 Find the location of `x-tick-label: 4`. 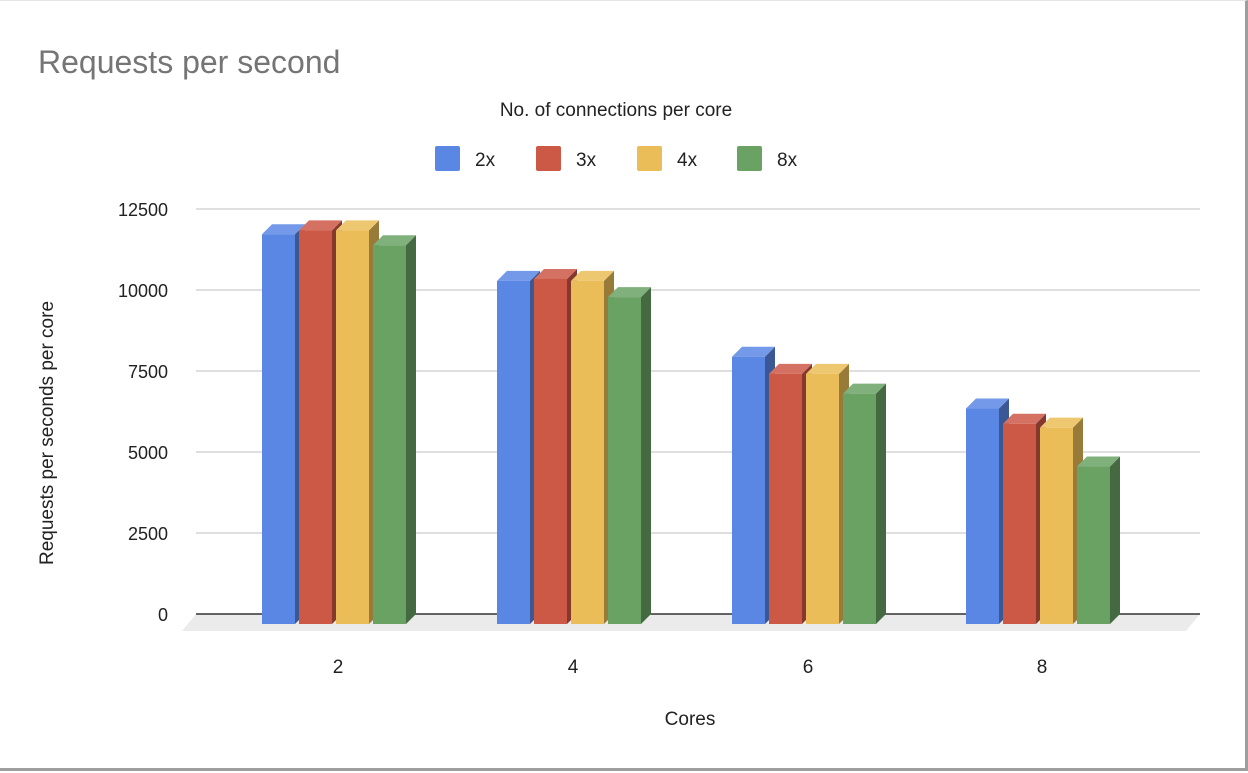

x-tick-label: 4 is located at coordinates (573, 667).